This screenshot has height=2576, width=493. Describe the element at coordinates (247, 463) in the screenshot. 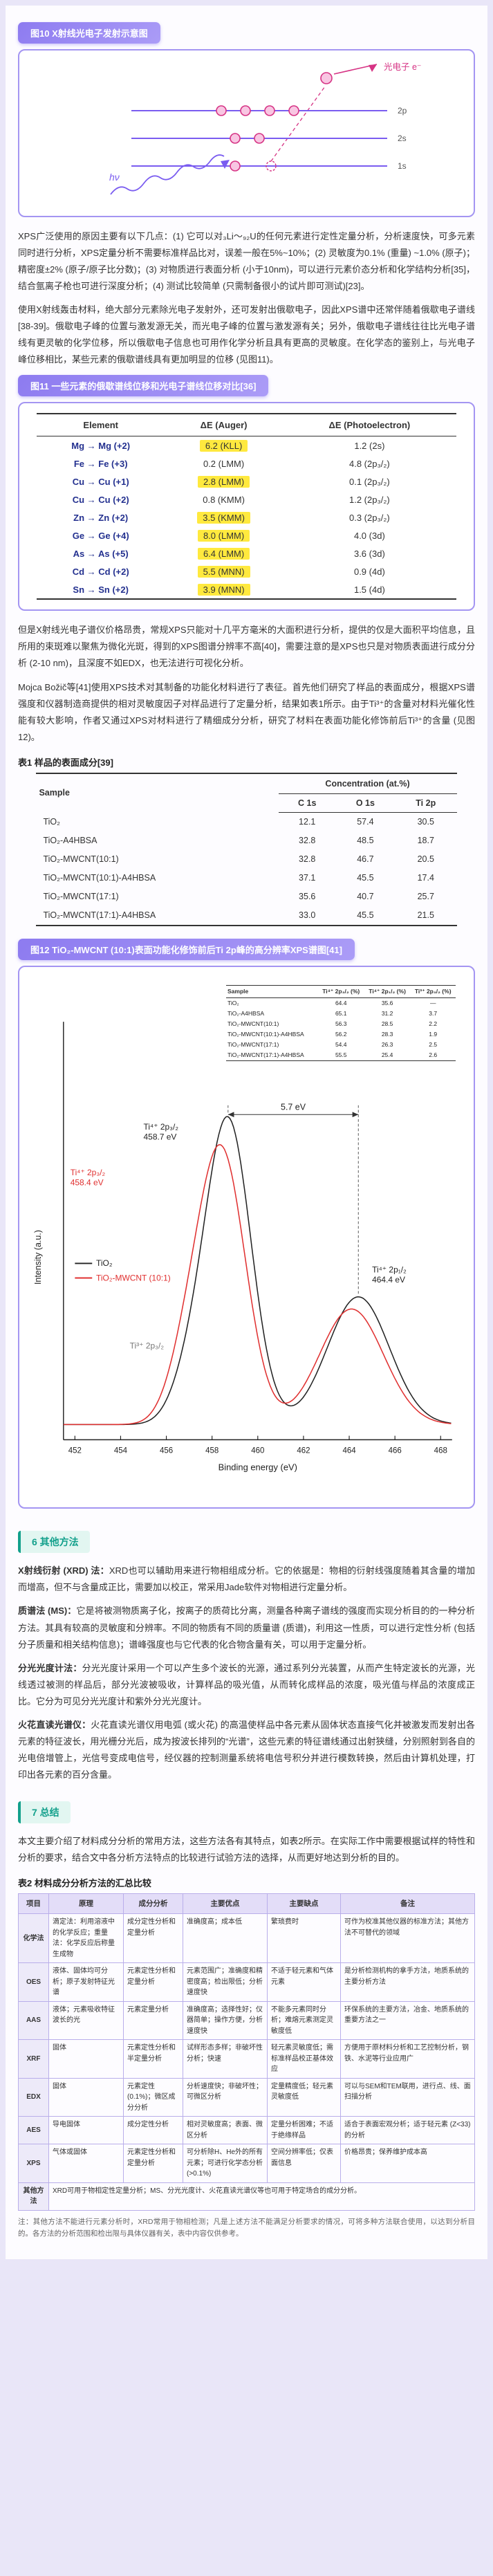

I see `auger-table-row: Fe → Fe (+3) 0.2 (LMM) 4.8 (2p₃/₂)` at that location.